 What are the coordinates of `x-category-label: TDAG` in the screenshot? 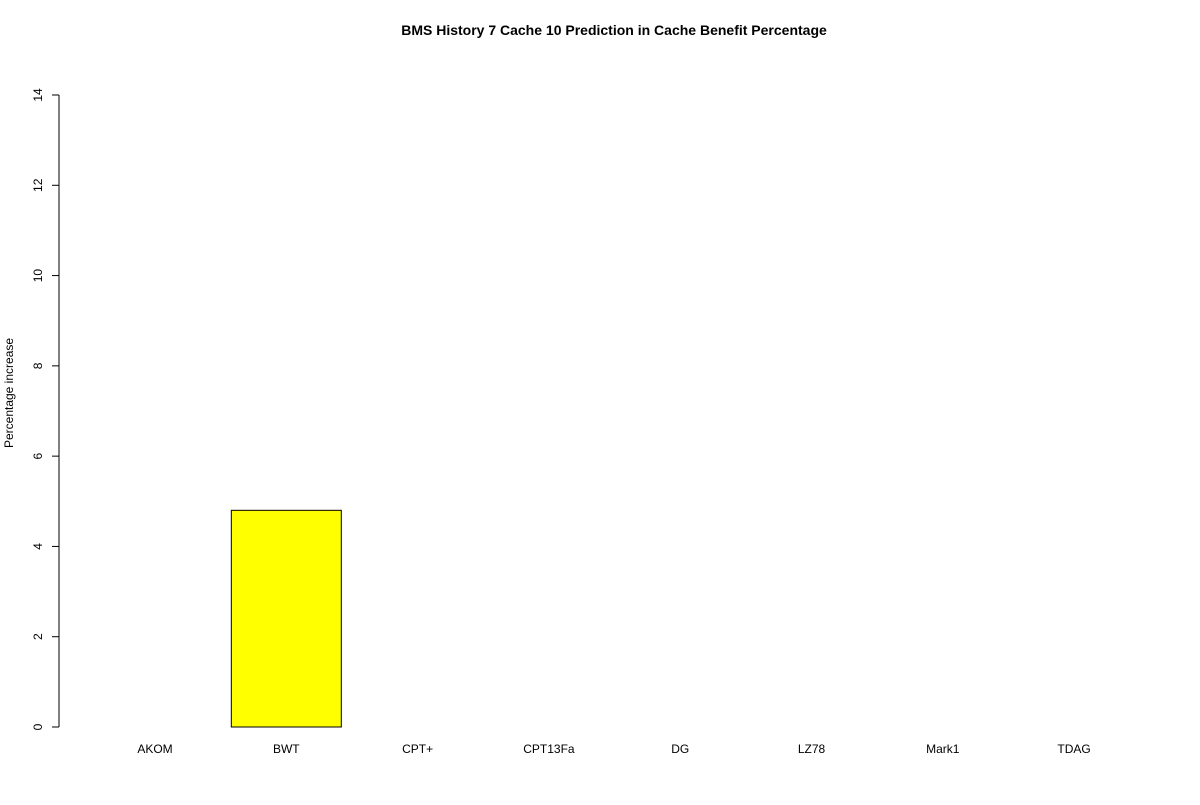 It's located at (1073, 749).